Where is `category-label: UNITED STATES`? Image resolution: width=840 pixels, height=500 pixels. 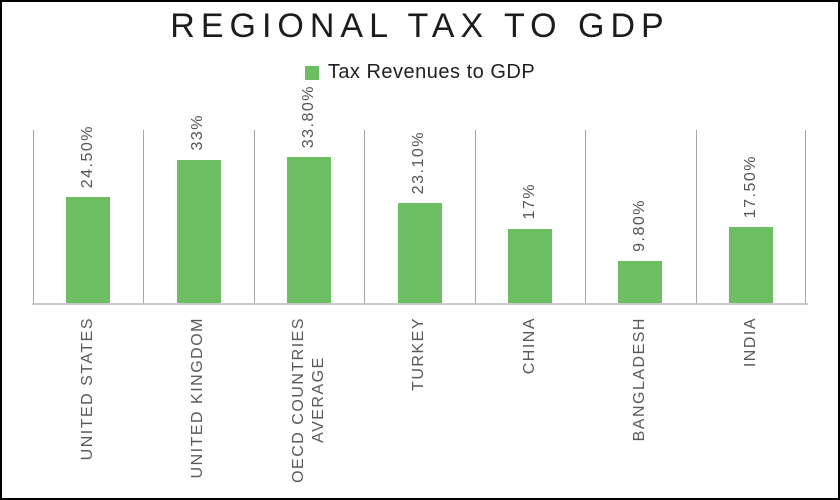
category-label: UNITED STATES is located at coordinates (87, 389).